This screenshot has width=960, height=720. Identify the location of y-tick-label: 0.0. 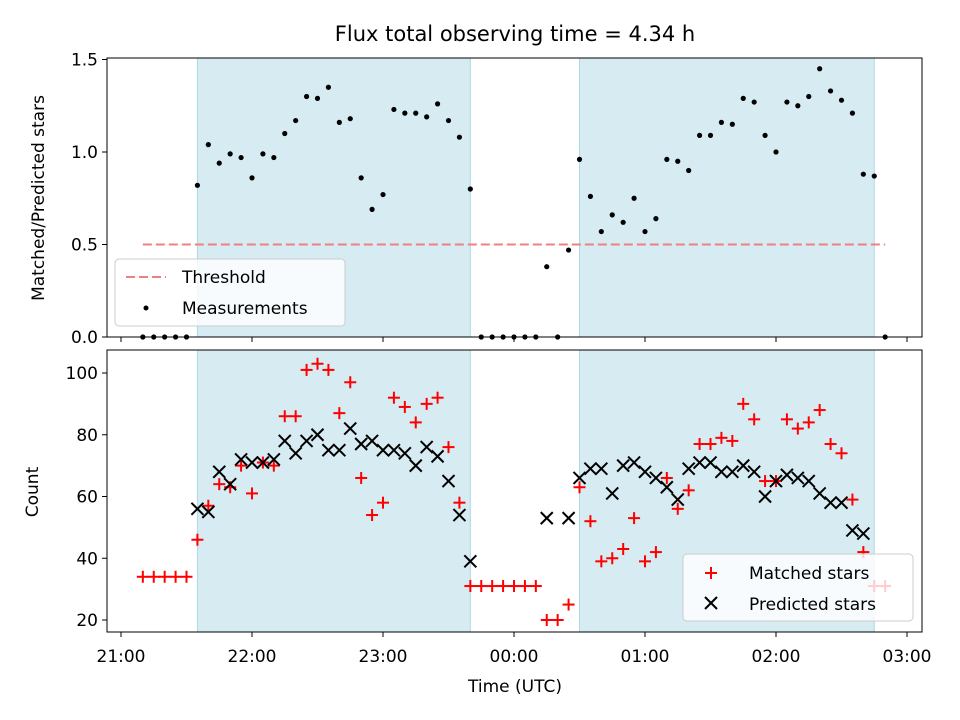
(84, 338).